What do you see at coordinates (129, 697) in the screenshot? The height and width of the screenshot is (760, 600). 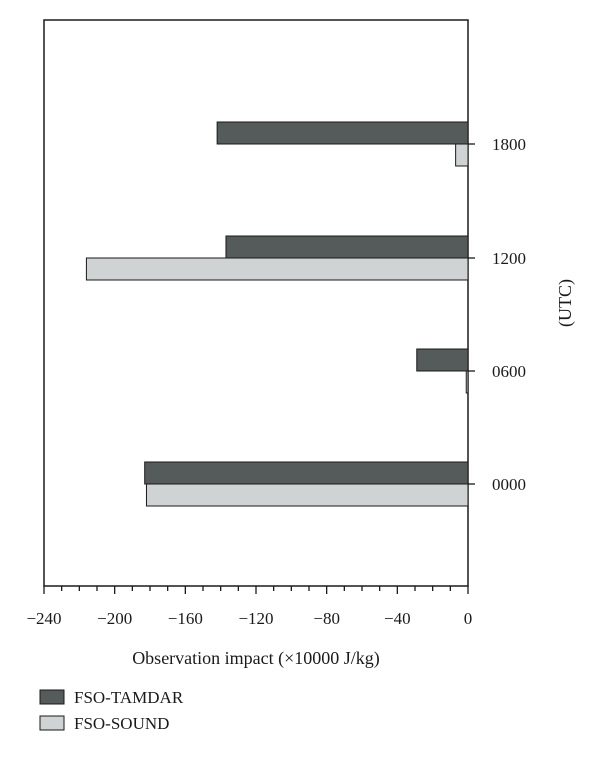 I see `legend-label-tamdar: FSO-TAMDAR` at bounding box center [129, 697].